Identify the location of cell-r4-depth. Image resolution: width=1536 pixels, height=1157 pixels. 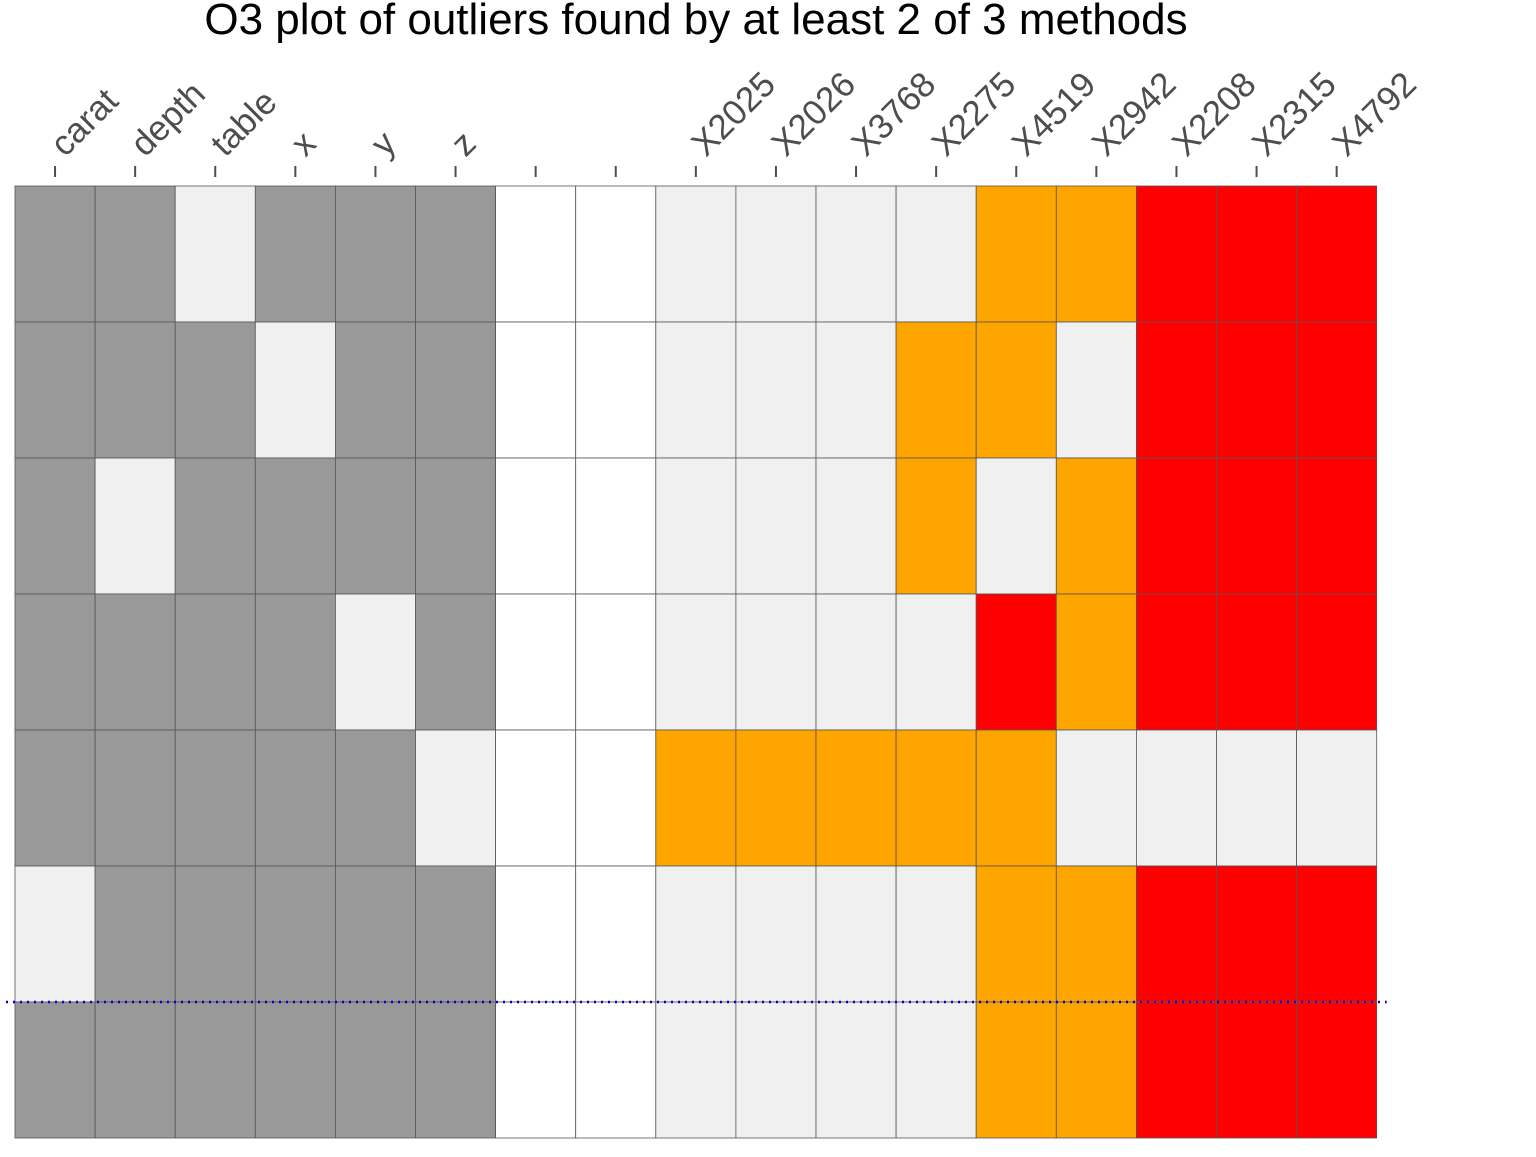
(135, 662).